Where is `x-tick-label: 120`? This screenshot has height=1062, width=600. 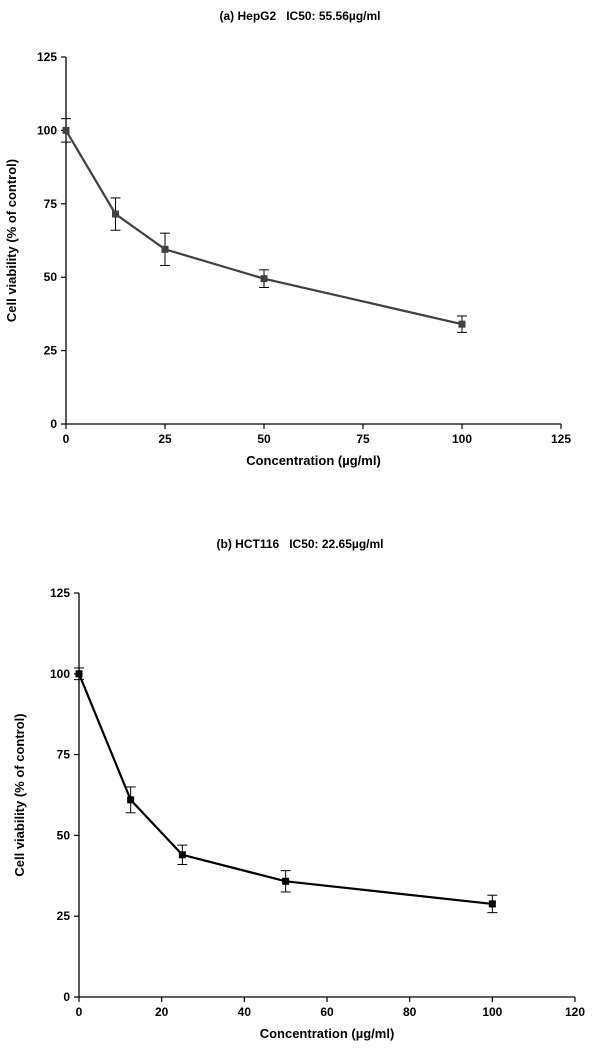 x-tick-label: 120 is located at coordinates (575, 1012).